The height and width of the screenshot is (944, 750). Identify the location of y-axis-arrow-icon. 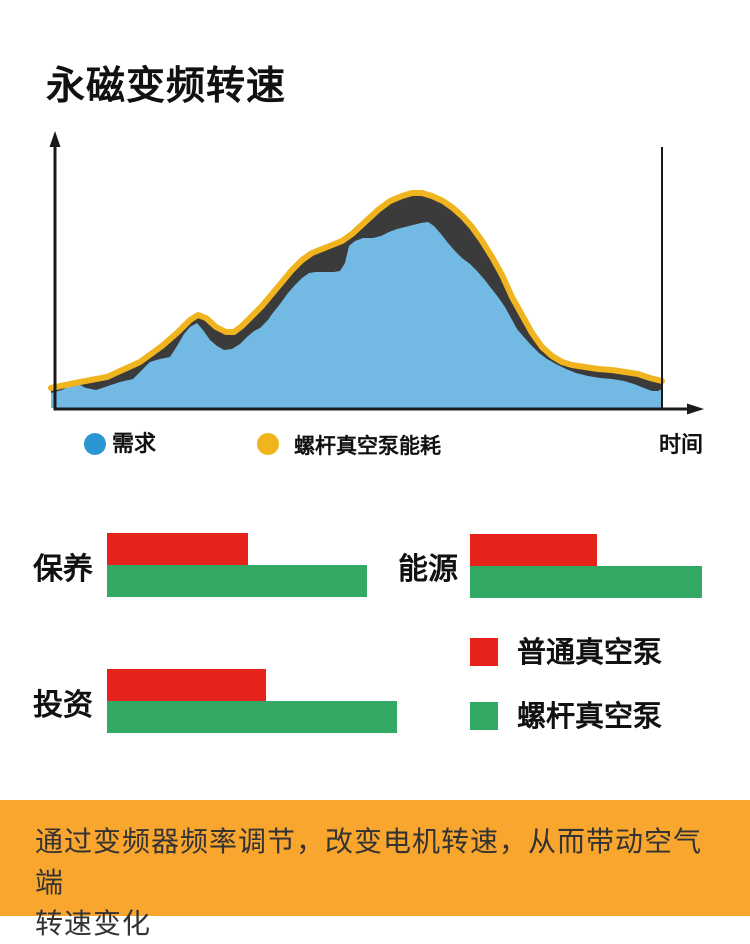
(55, 139).